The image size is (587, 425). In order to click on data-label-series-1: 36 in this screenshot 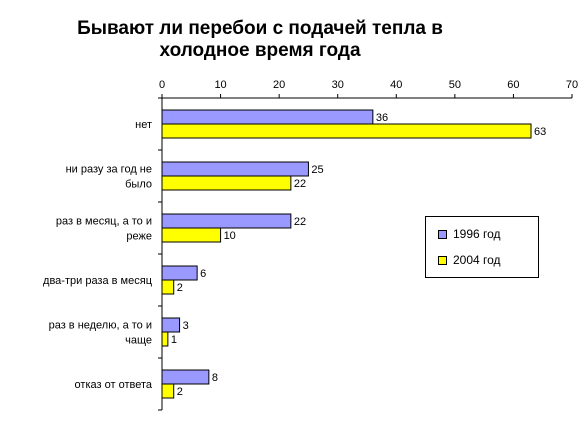, I will do `click(382, 118)`.